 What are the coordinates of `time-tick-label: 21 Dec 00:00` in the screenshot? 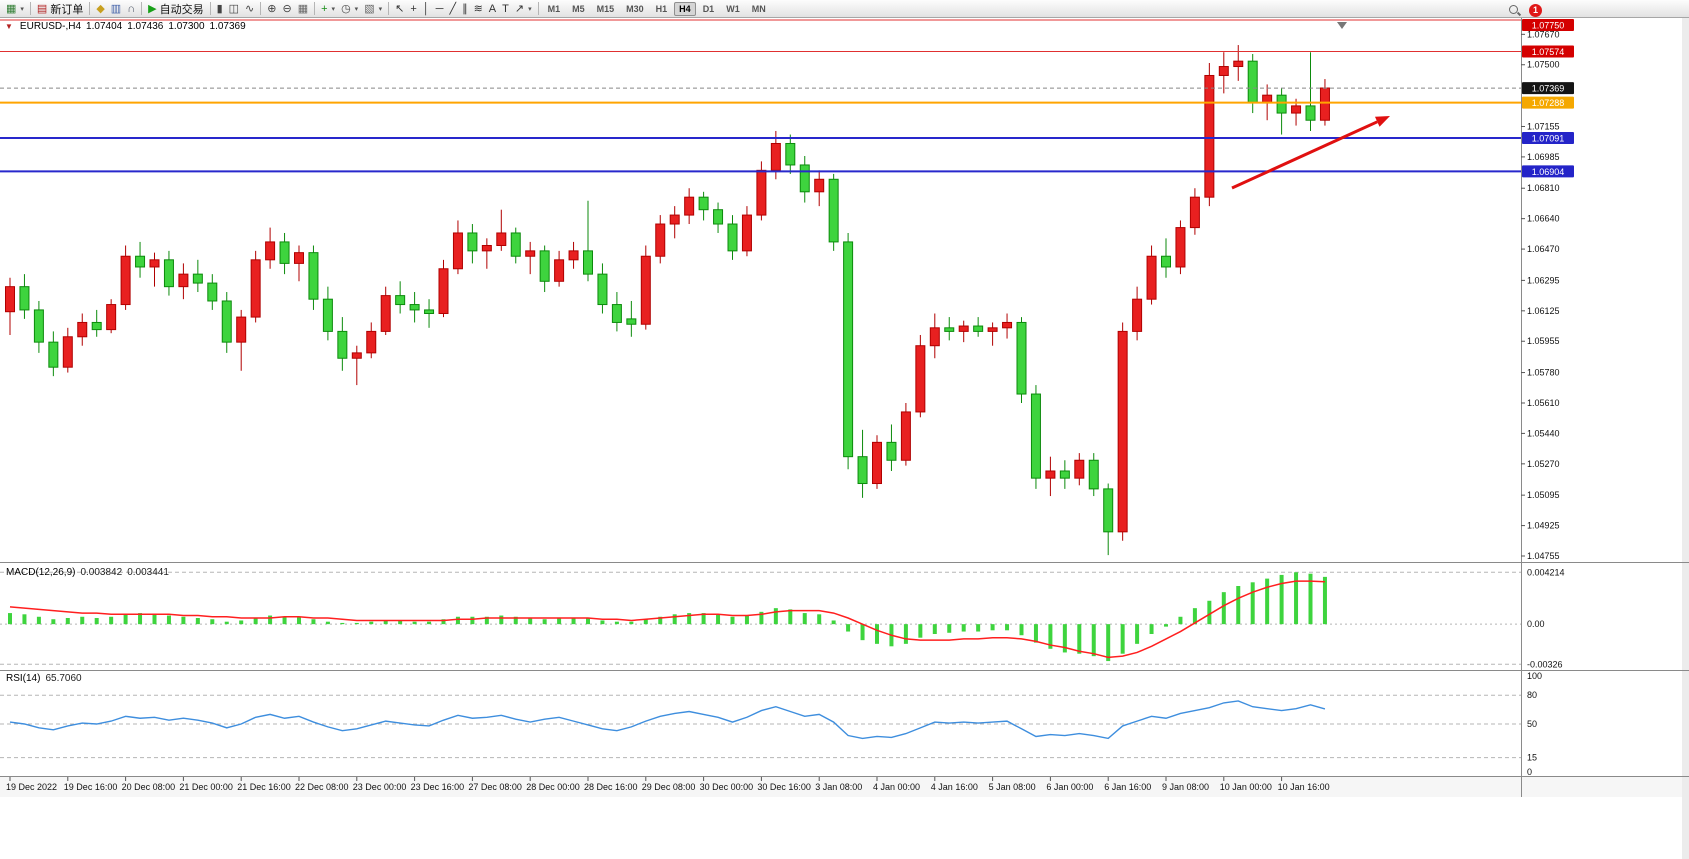 It's located at (206, 787).